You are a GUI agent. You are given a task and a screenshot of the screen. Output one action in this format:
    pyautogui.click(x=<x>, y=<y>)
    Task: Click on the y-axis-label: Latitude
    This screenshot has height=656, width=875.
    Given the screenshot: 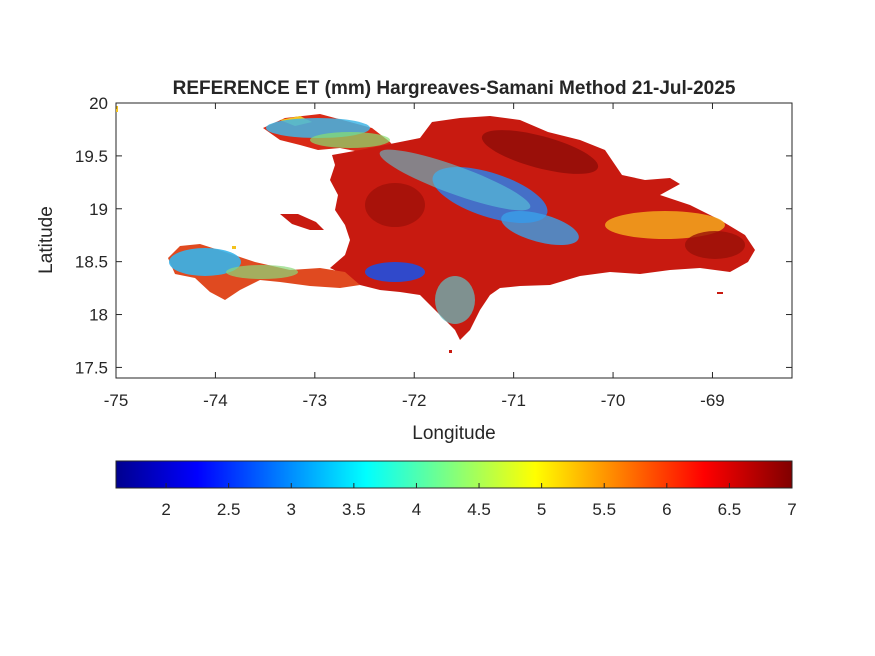 What is the action you would take?
    pyautogui.click(x=46, y=240)
    